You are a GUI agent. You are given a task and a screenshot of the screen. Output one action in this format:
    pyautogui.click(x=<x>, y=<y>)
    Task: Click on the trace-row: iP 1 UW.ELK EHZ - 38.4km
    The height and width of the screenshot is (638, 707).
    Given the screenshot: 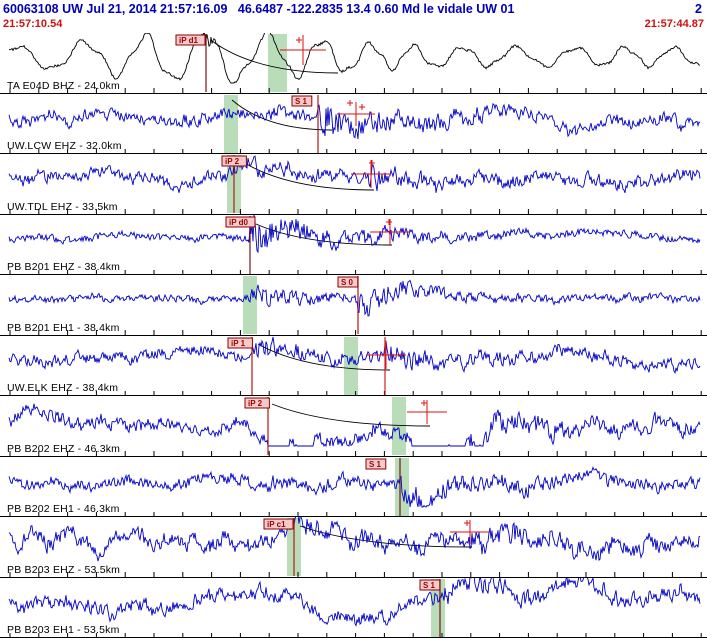 What is the action you would take?
    pyautogui.click(x=353, y=366)
    